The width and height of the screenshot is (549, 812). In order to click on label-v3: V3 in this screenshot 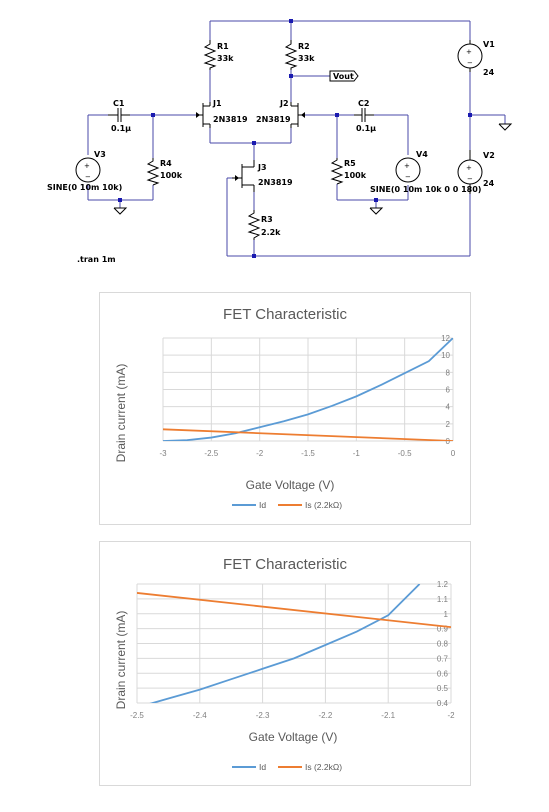, I will do `click(100, 154)`.